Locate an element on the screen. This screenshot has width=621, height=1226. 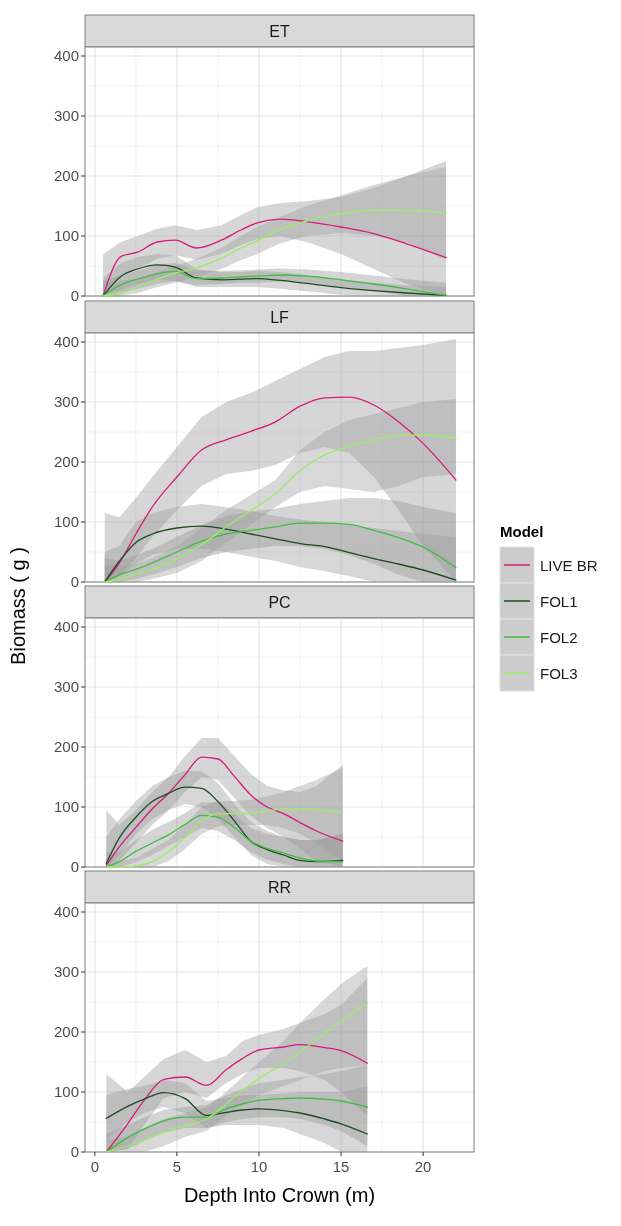
legend-label: FOL2 is located at coordinates (559, 637).